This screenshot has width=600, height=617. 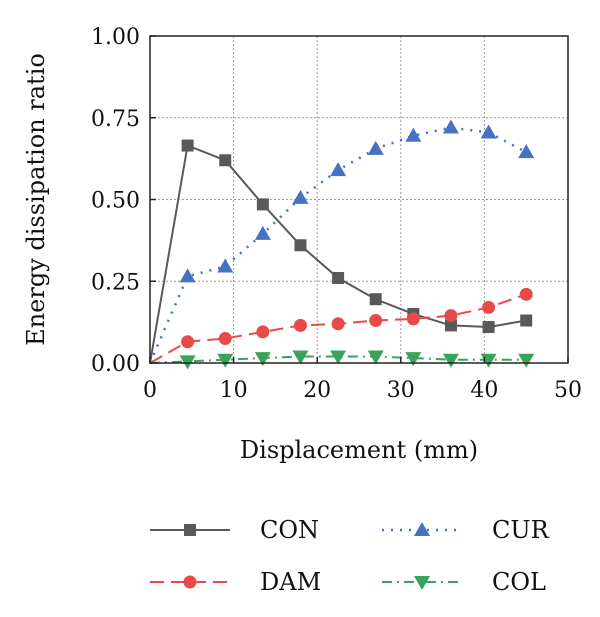 I want to click on x-tick-label: 0, so click(x=150, y=390).